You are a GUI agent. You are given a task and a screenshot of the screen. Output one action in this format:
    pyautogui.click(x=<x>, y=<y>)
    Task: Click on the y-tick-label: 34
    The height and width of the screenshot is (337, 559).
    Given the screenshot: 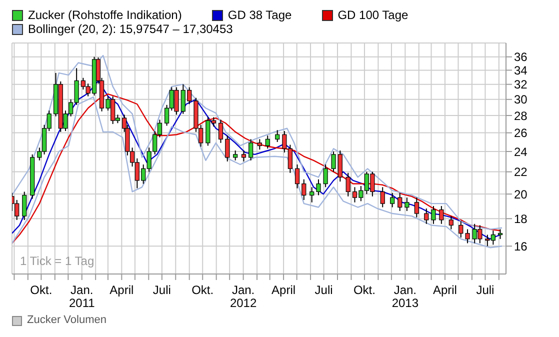 What is the action you would take?
    pyautogui.click(x=521, y=70)
    